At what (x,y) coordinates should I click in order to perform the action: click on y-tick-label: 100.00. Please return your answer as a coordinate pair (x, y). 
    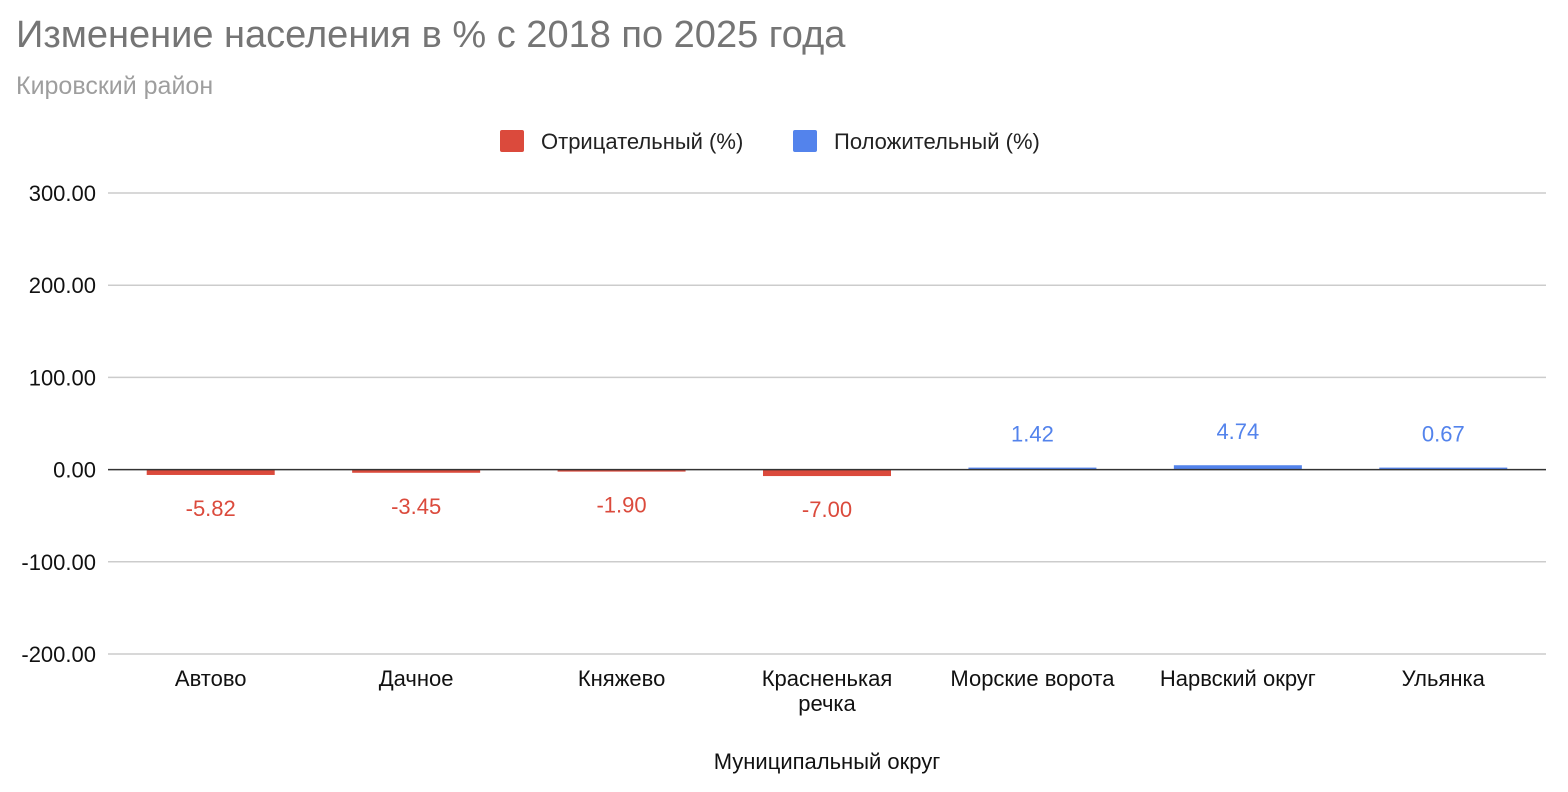
    Looking at the image, I should click on (62, 377).